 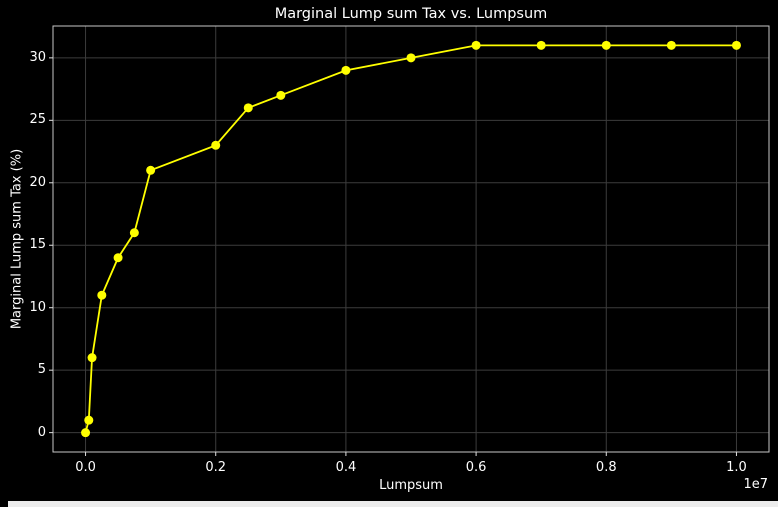 I want to click on y-tick-label: 5, so click(x=41, y=370).